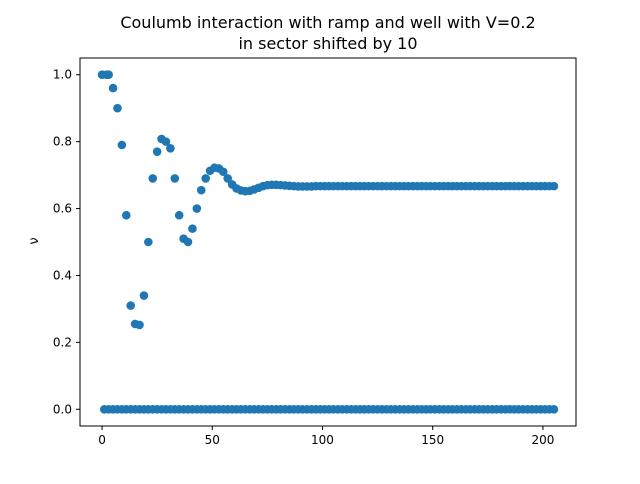 The width and height of the screenshot is (640, 484). What do you see at coordinates (102, 440) in the screenshot?
I see `x-tick-label: 0` at bounding box center [102, 440].